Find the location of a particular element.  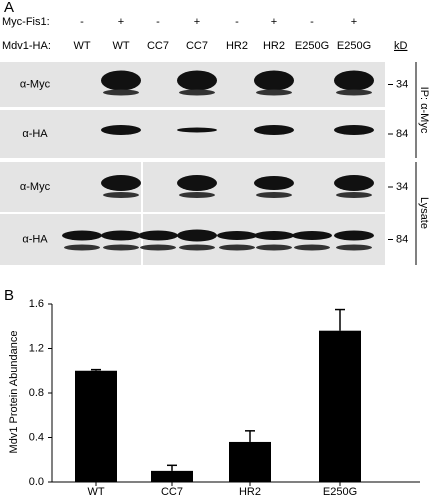

x-tick-label: E250G is located at coordinates (340, 492).